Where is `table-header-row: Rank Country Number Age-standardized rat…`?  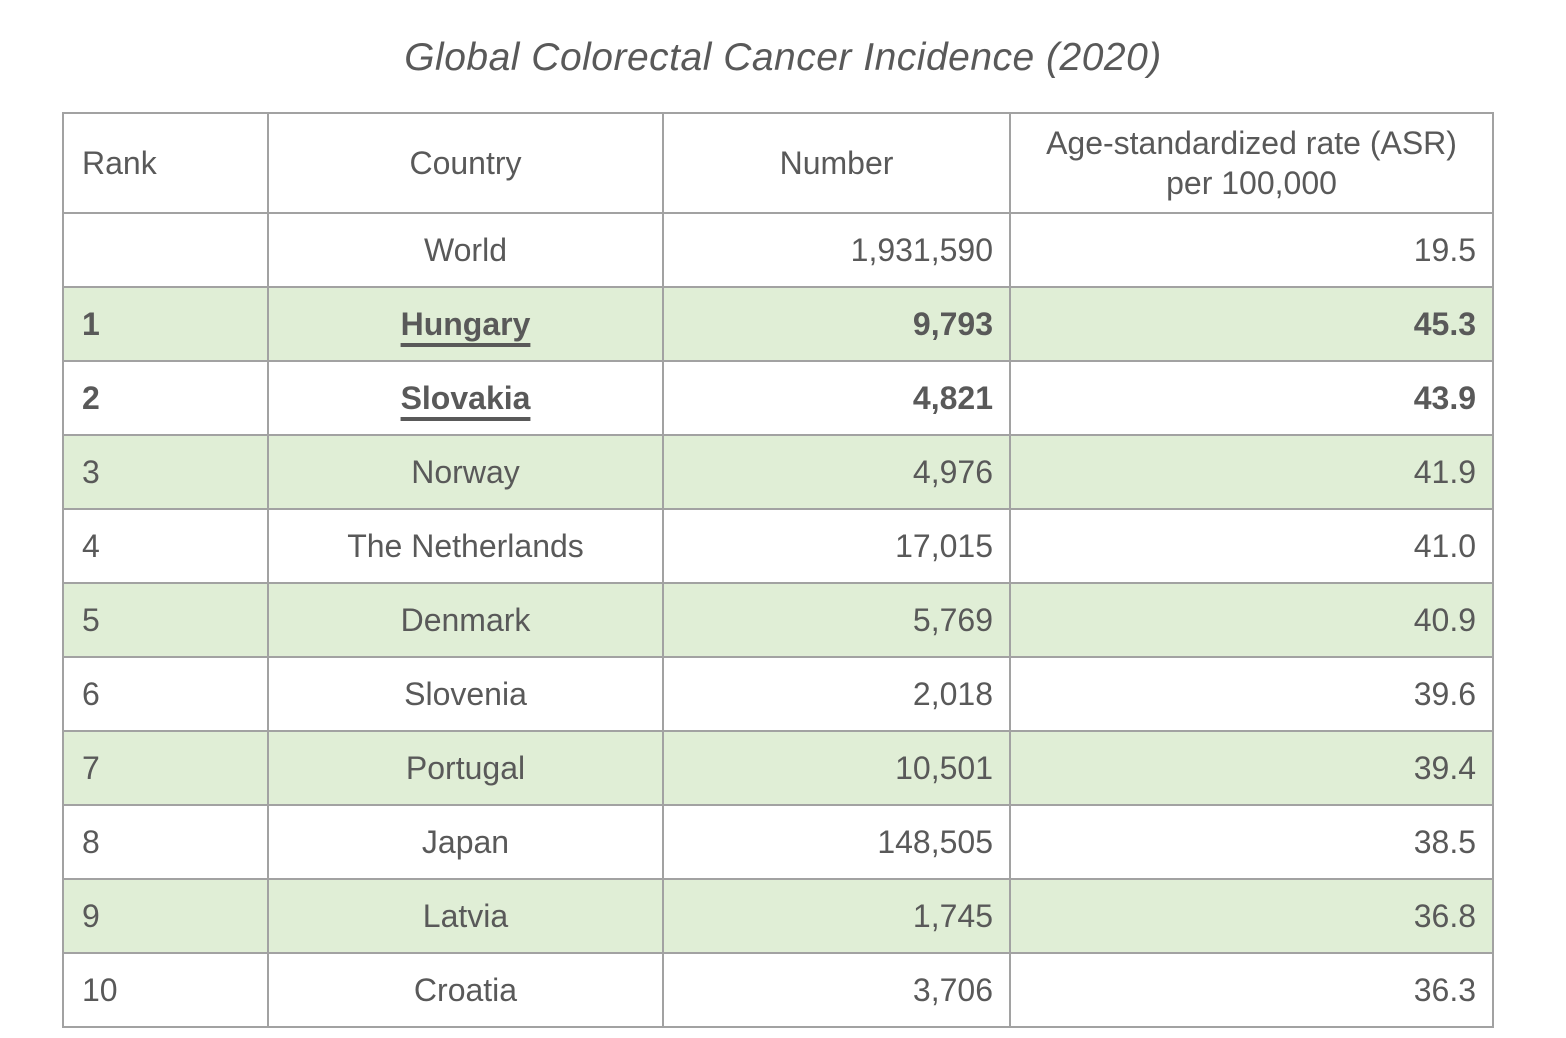 table-header-row: Rank Country Number Age-standardized rat… is located at coordinates (778, 163).